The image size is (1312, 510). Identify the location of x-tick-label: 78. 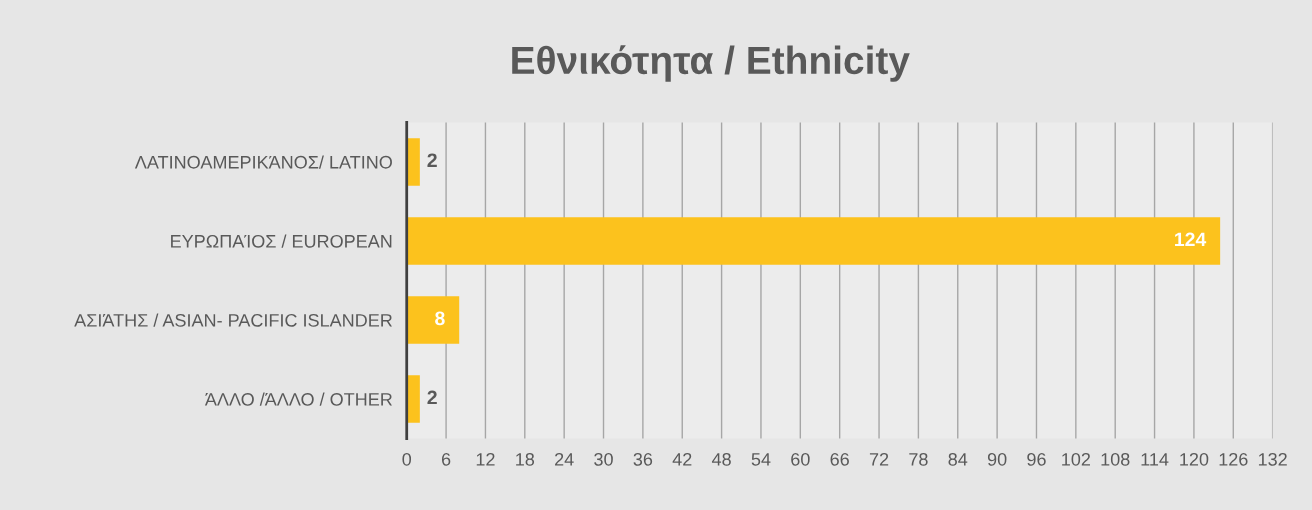
(918, 459).